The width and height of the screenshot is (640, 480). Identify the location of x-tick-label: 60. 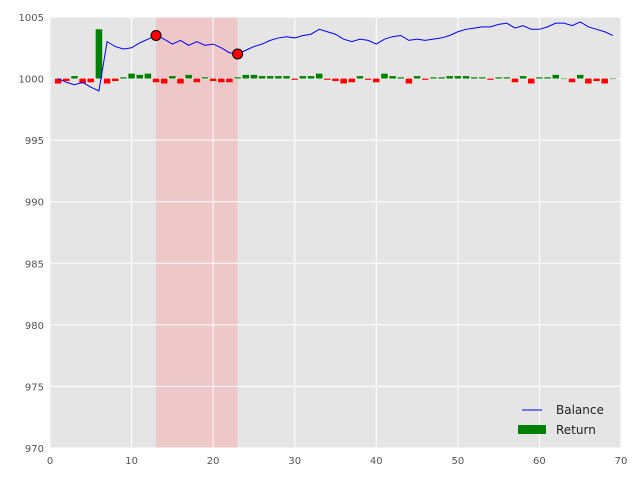
(539, 461).